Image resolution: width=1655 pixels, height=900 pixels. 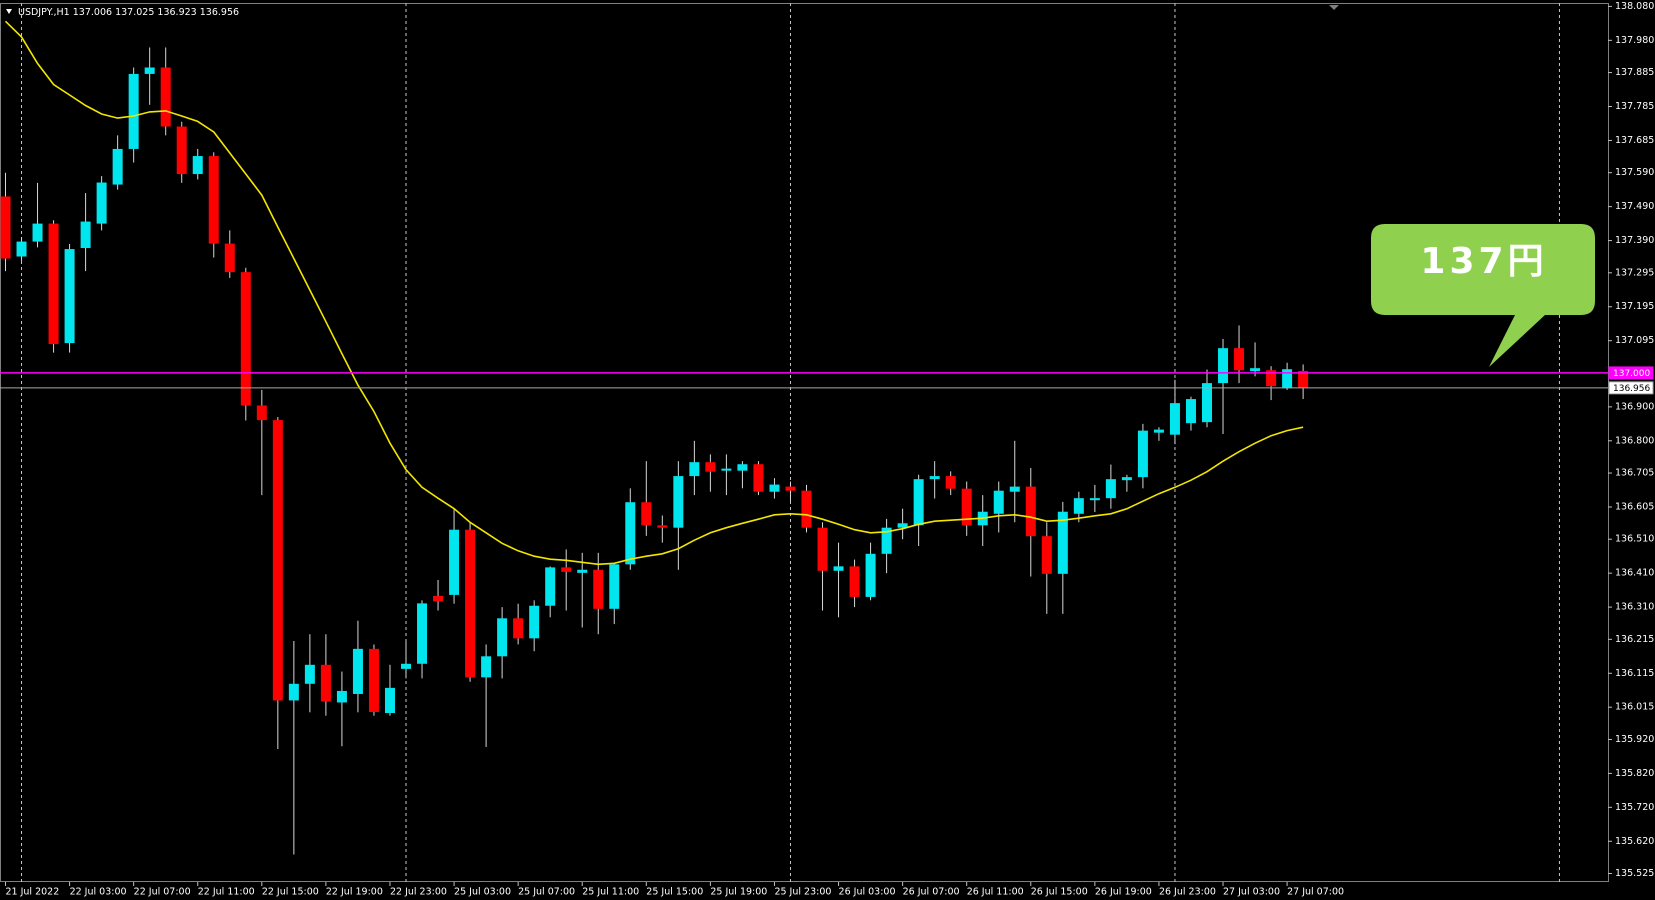 What do you see at coordinates (418, 892) in the screenshot?
I see `x-tick-label: 22 Jul 23:00` at bounding box center [418, 892].